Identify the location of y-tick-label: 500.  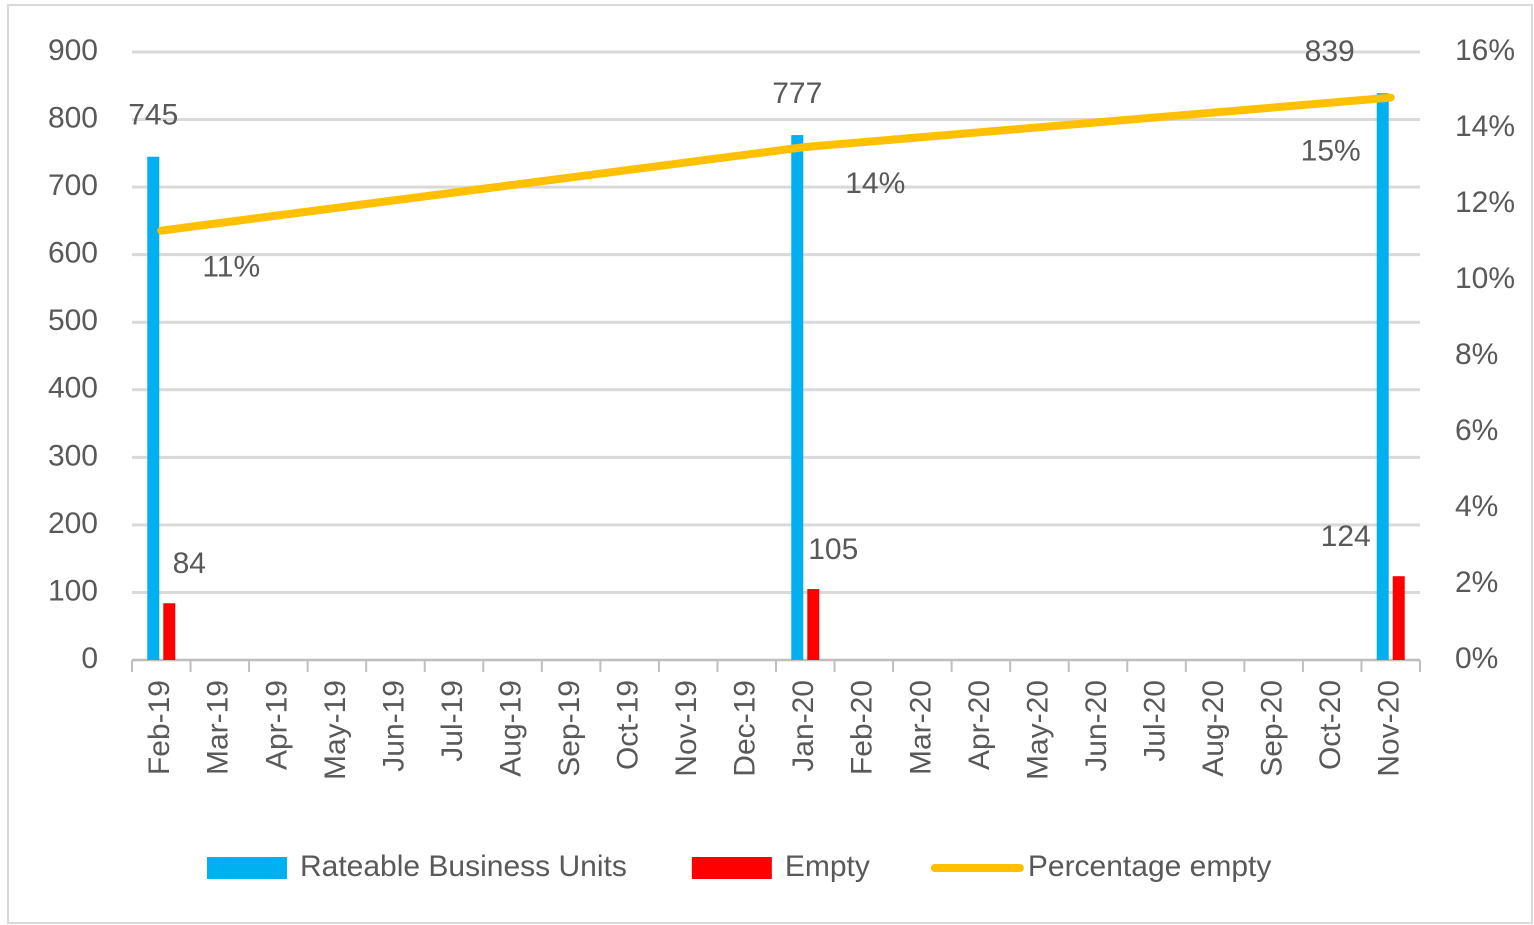
(73, 320).